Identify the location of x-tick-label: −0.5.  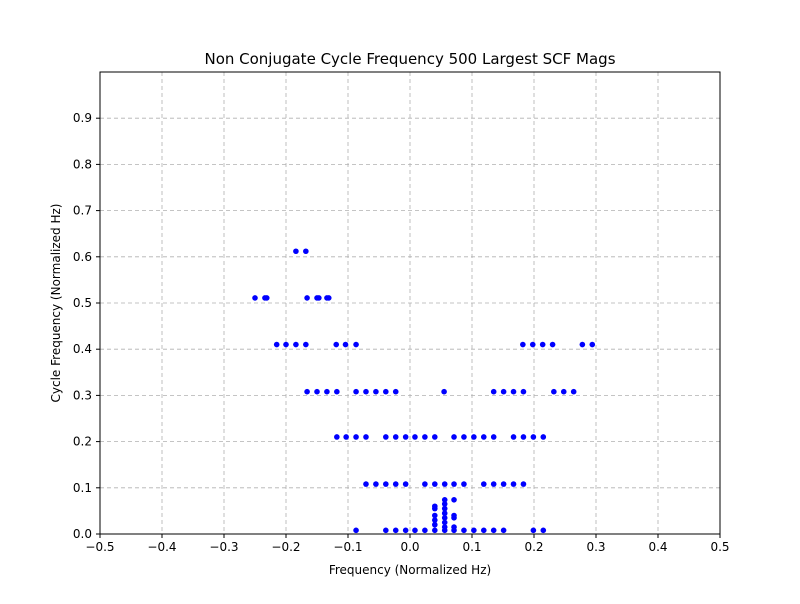
(99, 547).